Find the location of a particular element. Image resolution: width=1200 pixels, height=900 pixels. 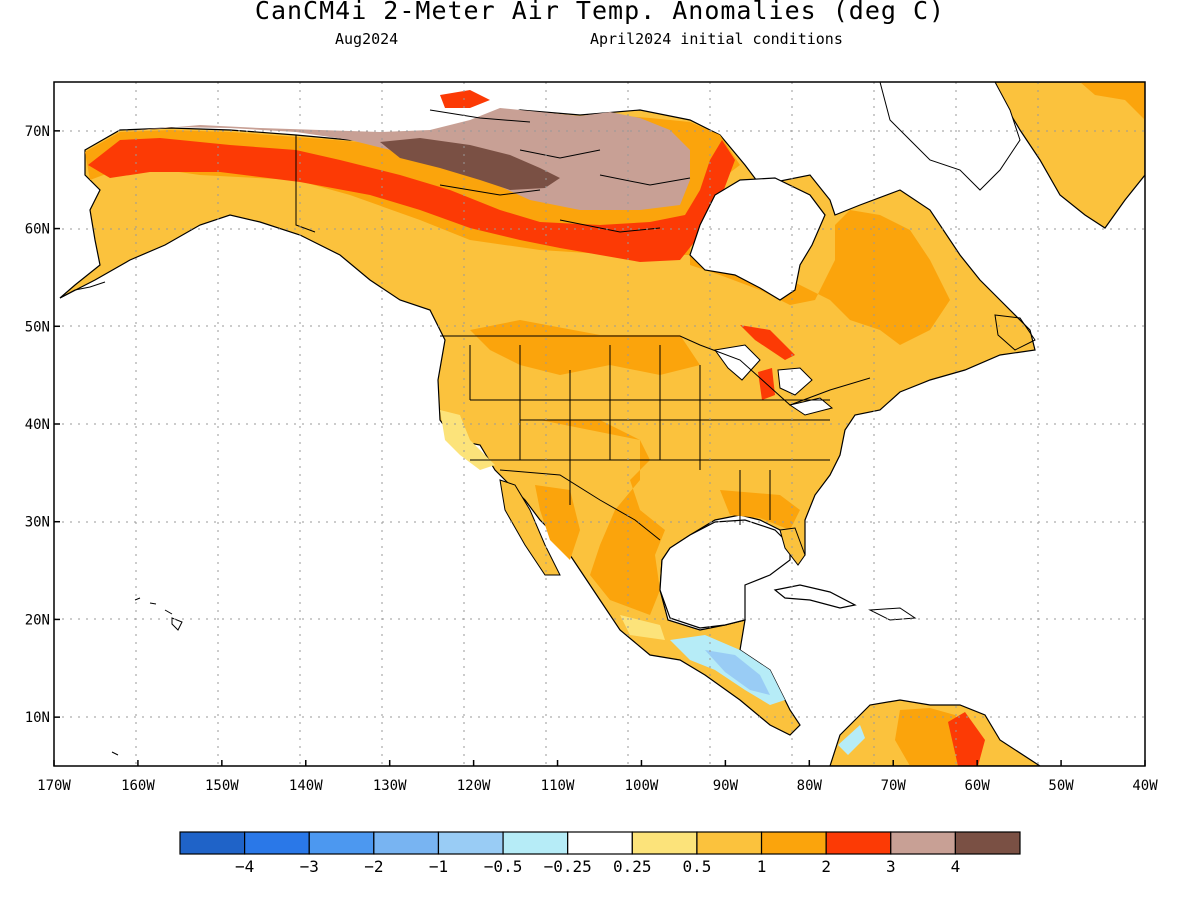

anomaly-2-3-ontario is located at coordinates (767, 342).